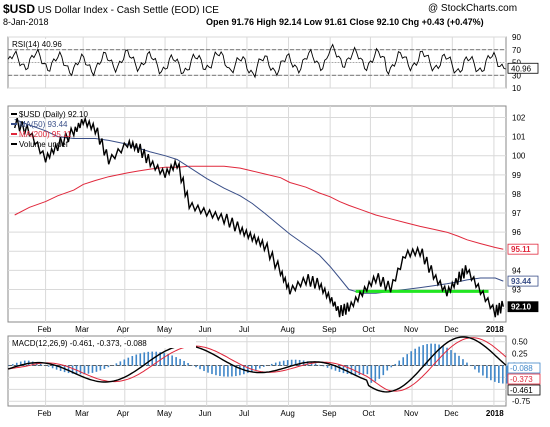 The width and height of the screenshot is (550, 427). What do you see at coordinates (411, 329) in the screenshot?
I see `price-x-tick-label: Nov` at bounding box center [411, 329].